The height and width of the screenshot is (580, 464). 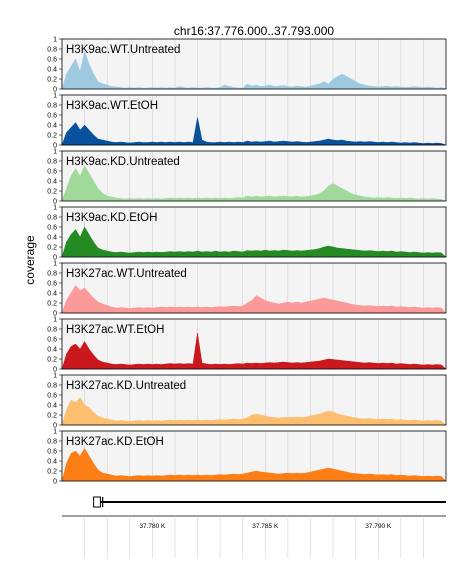 I want to click on panel-6: 0 0.2 0.4 0.6 0.8 1 H3K27ac.KD.Untreated, so click(x=247, y=401).